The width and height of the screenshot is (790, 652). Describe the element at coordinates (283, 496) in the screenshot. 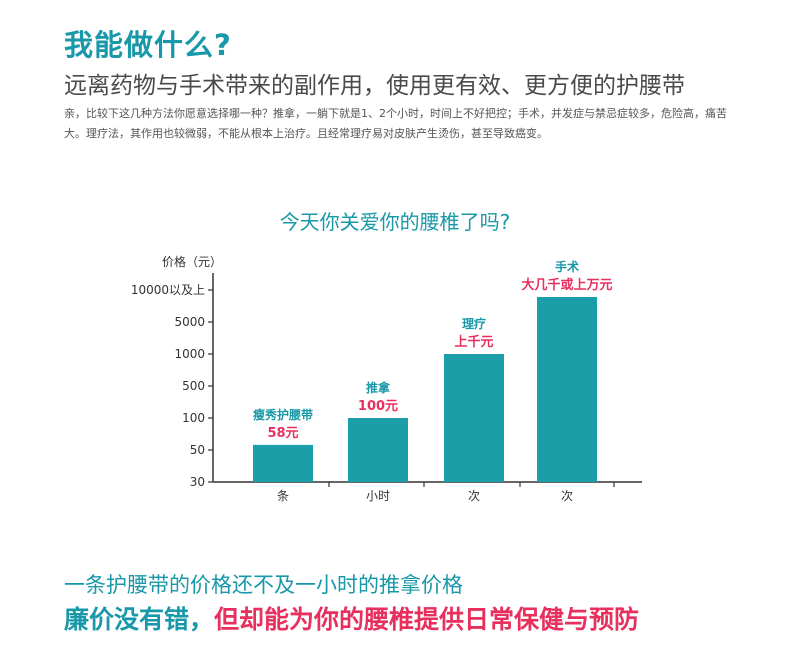

I see `x-tick-label: 条` at that location.